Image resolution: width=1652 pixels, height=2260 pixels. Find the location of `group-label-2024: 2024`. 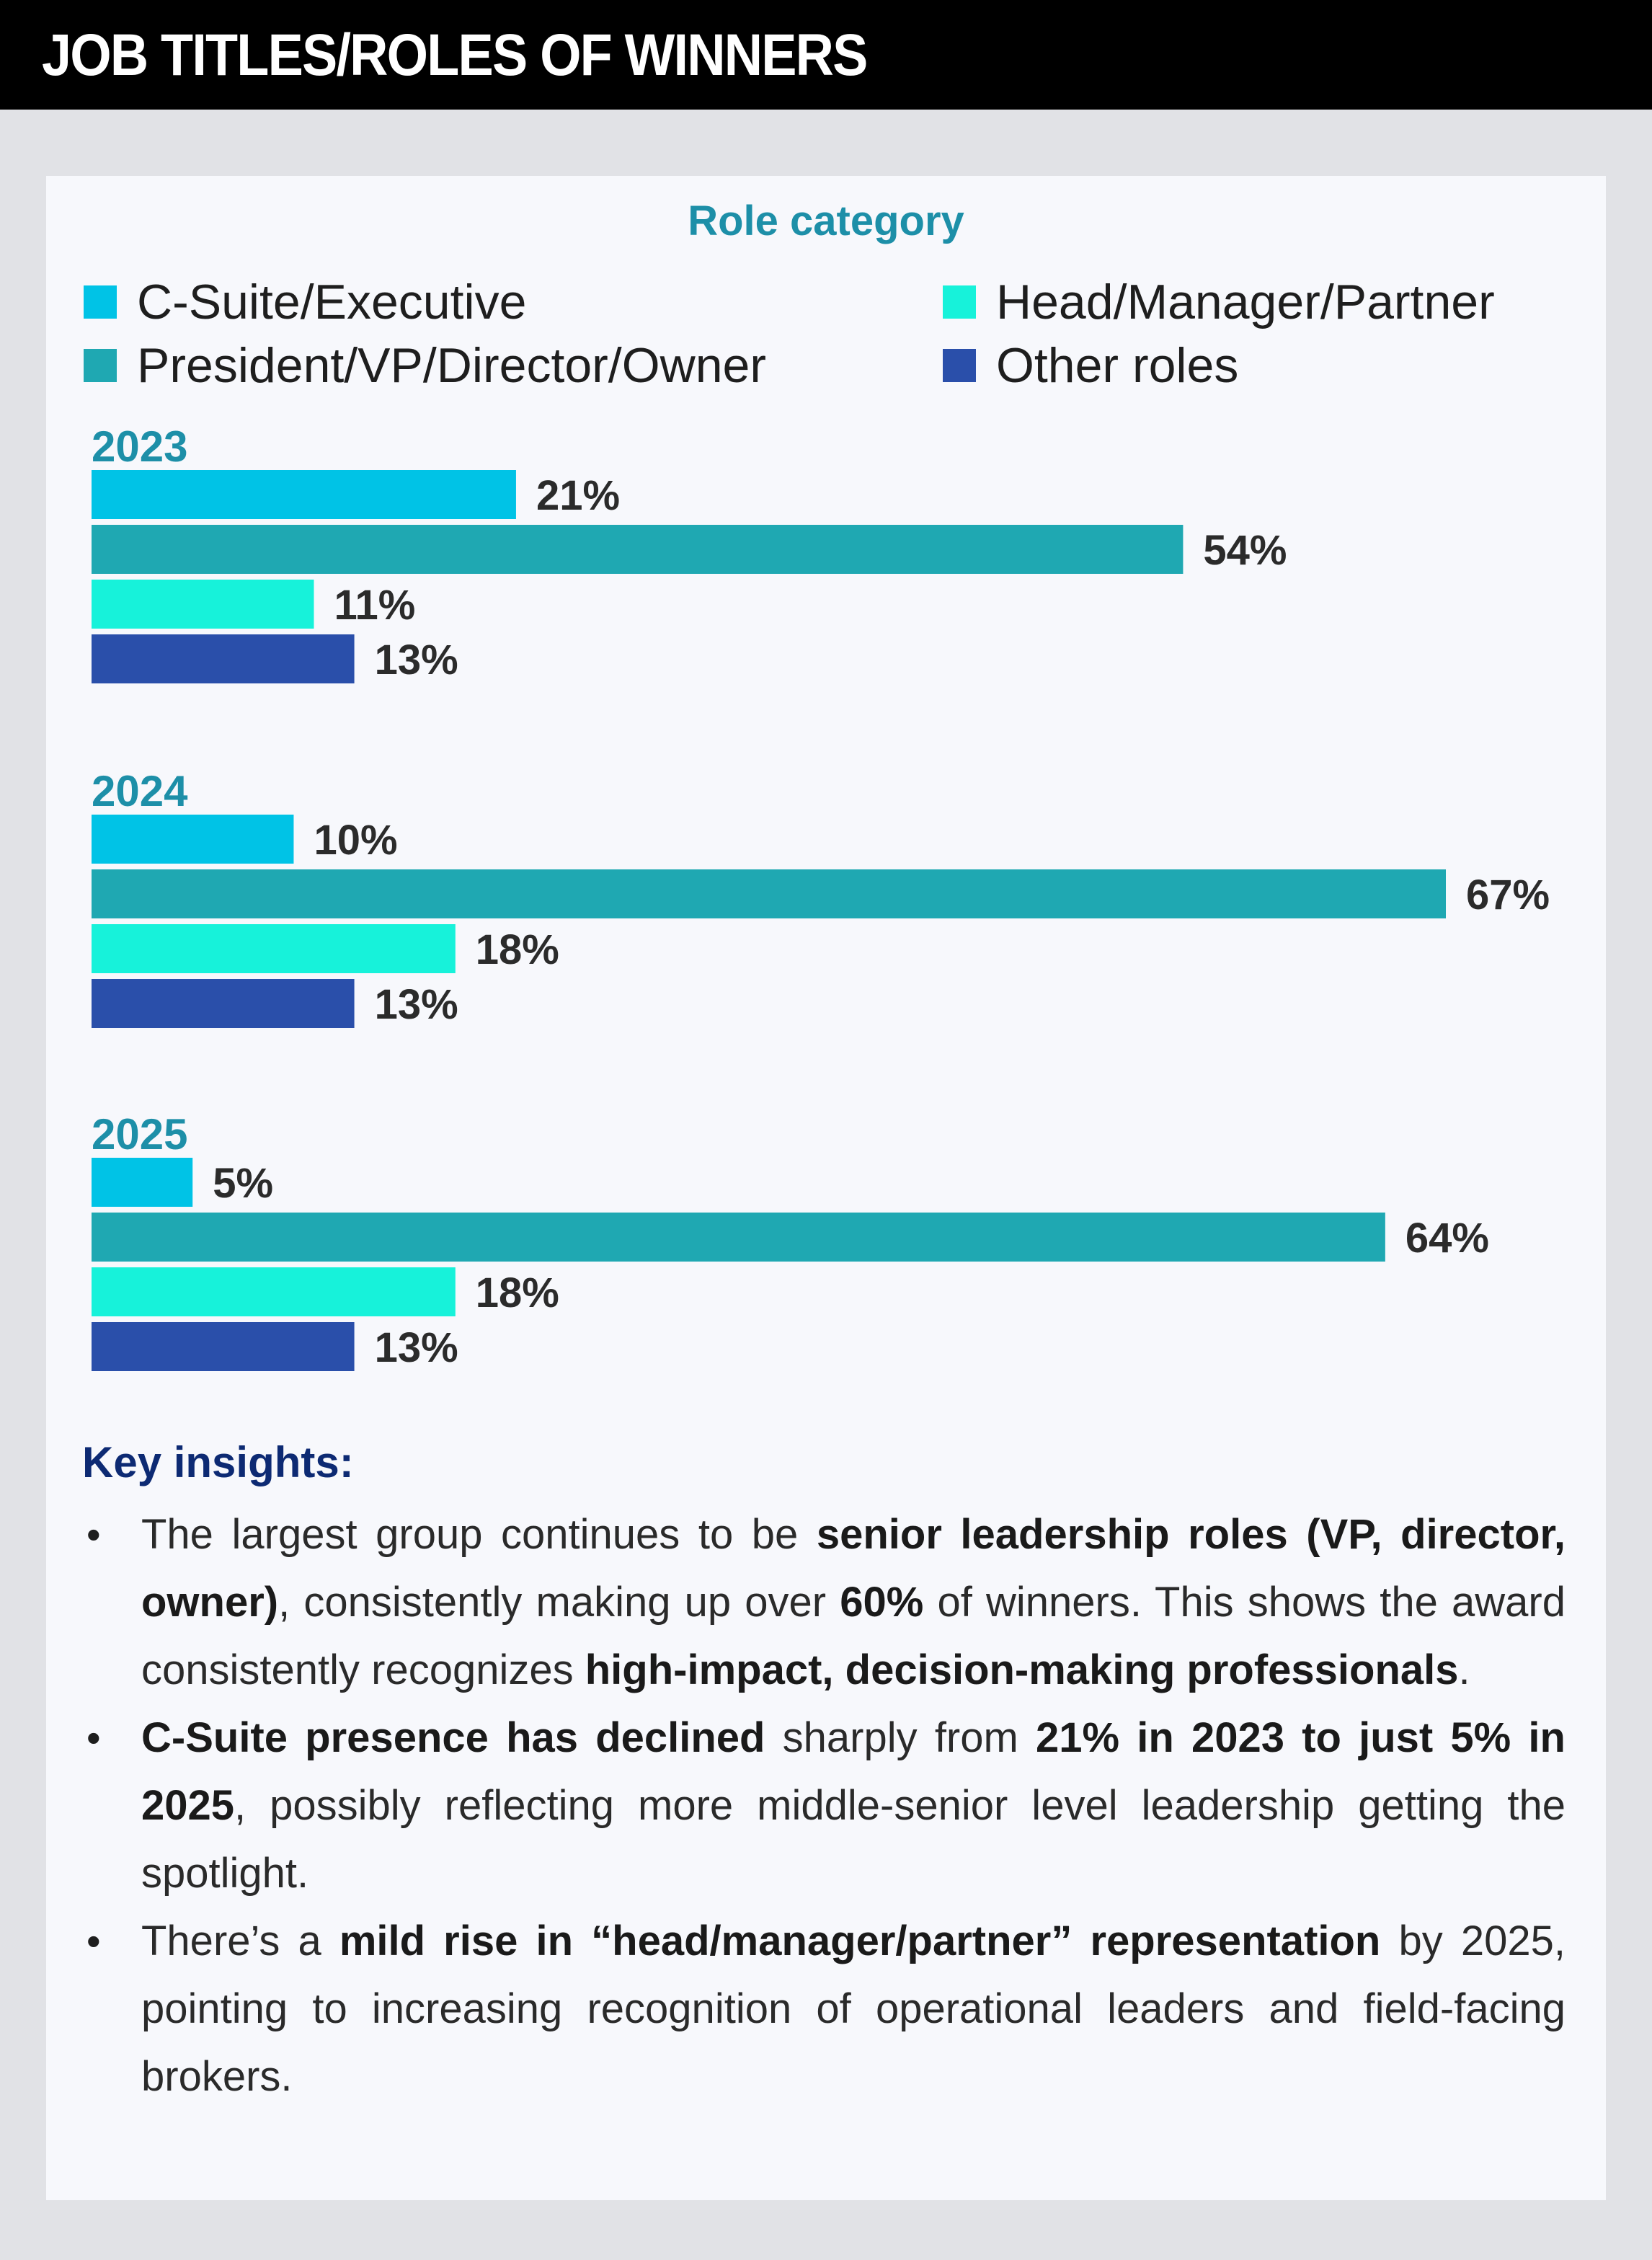

group-label-2024: 2024 is located at coordinates (140, 791).